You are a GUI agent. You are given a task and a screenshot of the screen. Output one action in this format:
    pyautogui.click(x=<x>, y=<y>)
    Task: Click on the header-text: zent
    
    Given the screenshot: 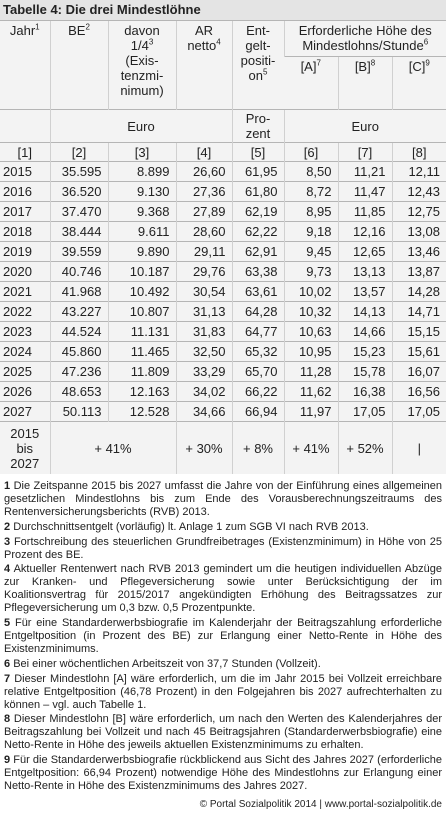 What is the action you would take?
    pyautogui.click(x=258, y=133)
    